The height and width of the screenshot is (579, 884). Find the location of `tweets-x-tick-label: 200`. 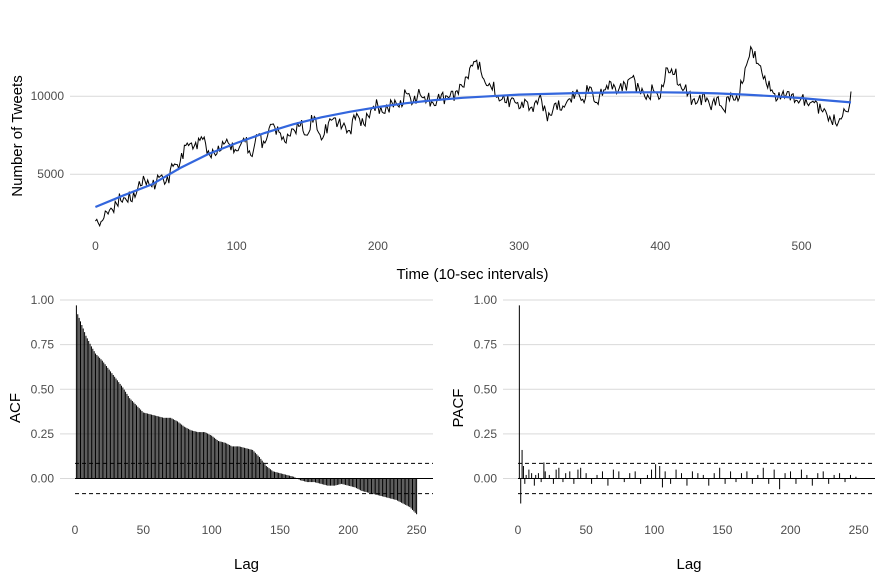

tweets-x-tick-label: 200 is located at coordinates (378, 246).